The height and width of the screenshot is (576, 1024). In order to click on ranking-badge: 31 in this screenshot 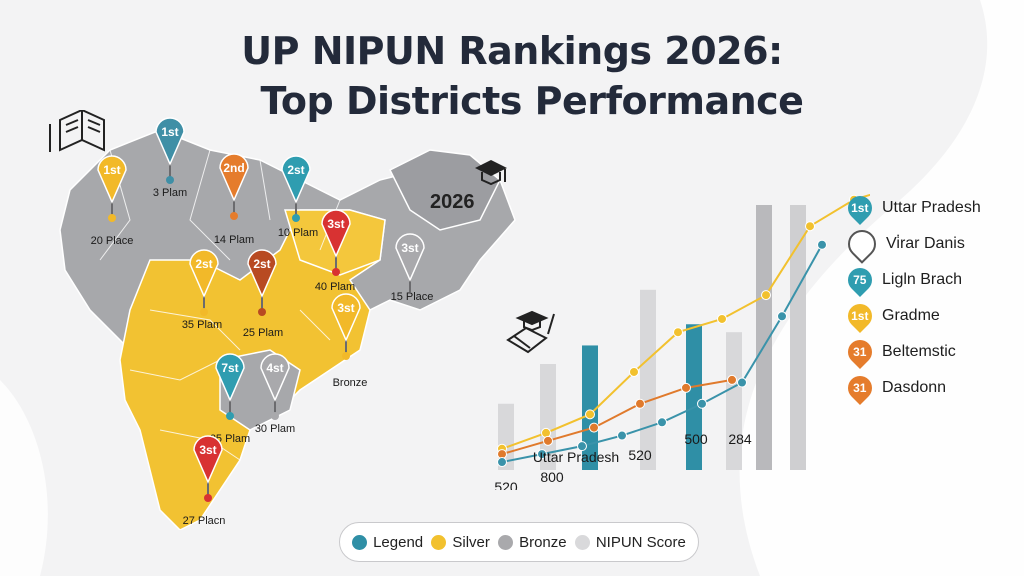, I will do `click(860, 388)`.